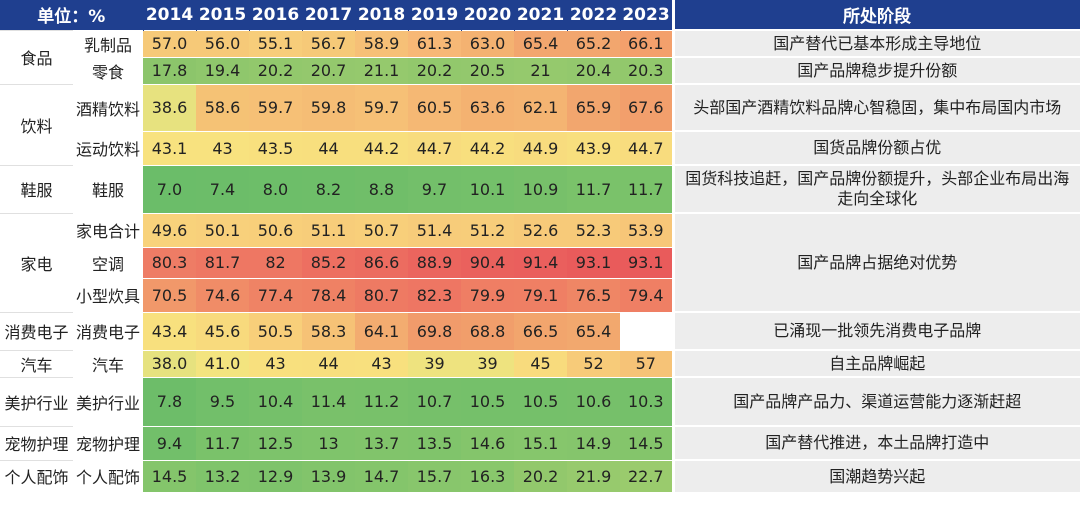 This screenshot has height=505, width=1080. Describe the element at coordinates (170, 15) in the screenshot. I see `year-header: 2014` at that location.